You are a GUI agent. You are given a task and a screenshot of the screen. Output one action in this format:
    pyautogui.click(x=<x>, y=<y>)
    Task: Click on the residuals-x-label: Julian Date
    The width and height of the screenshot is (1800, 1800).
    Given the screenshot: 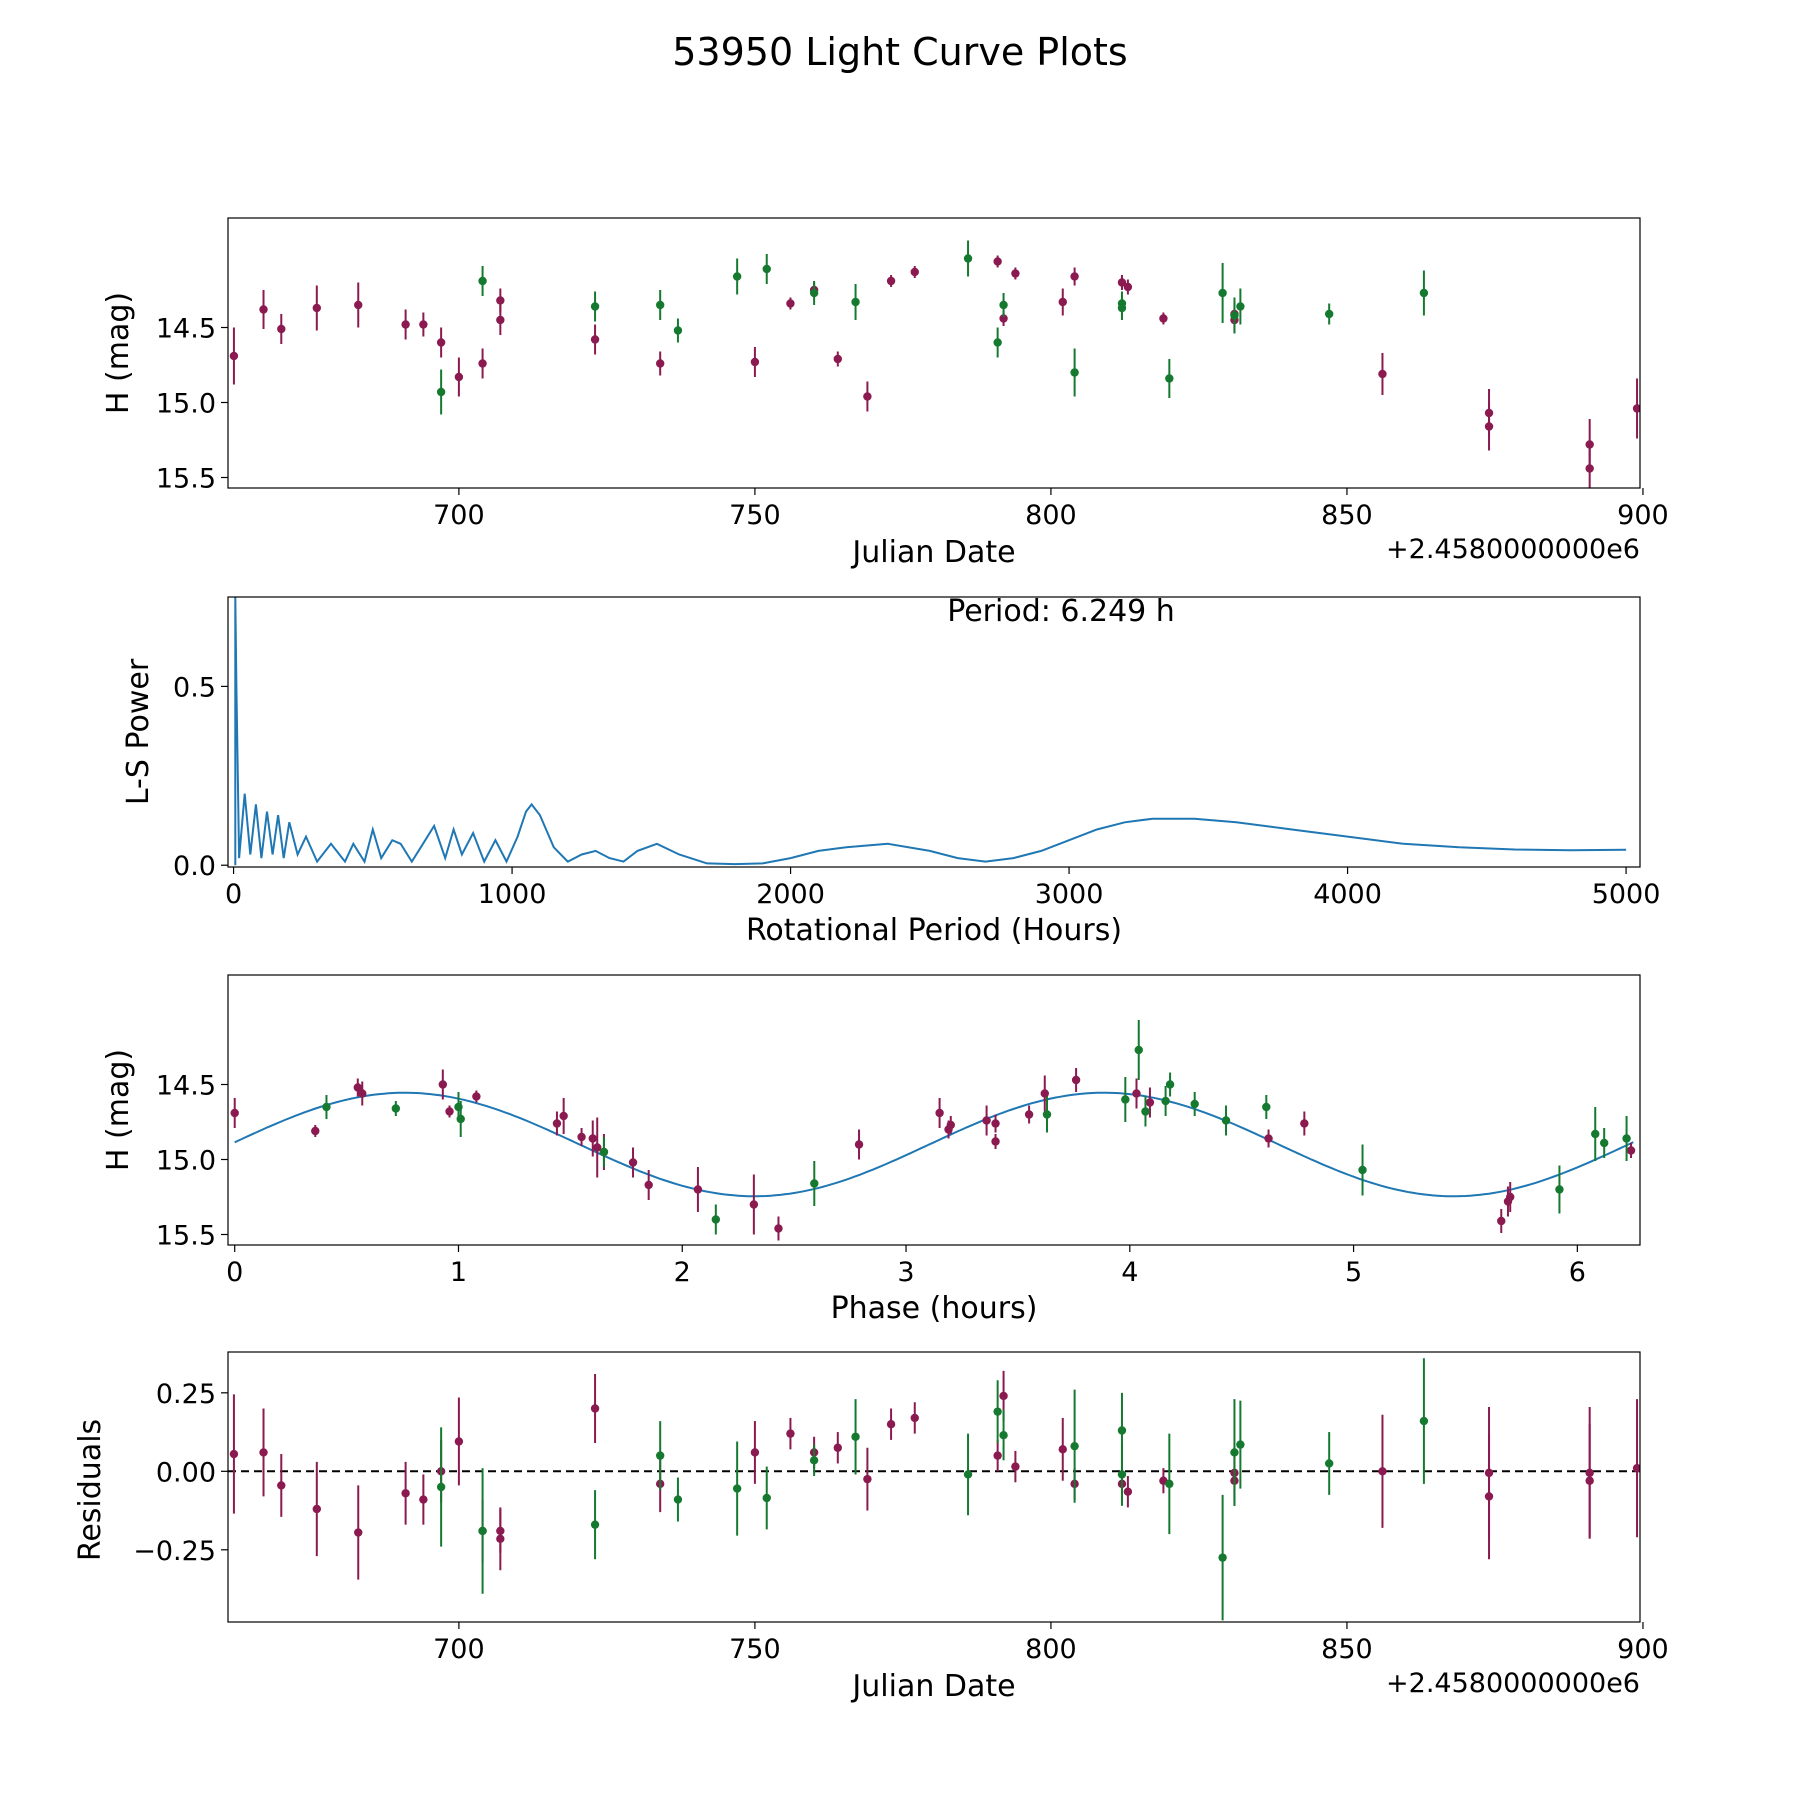 What is the action you would take?
    pyautogui.click(x=932, y=1686)
    